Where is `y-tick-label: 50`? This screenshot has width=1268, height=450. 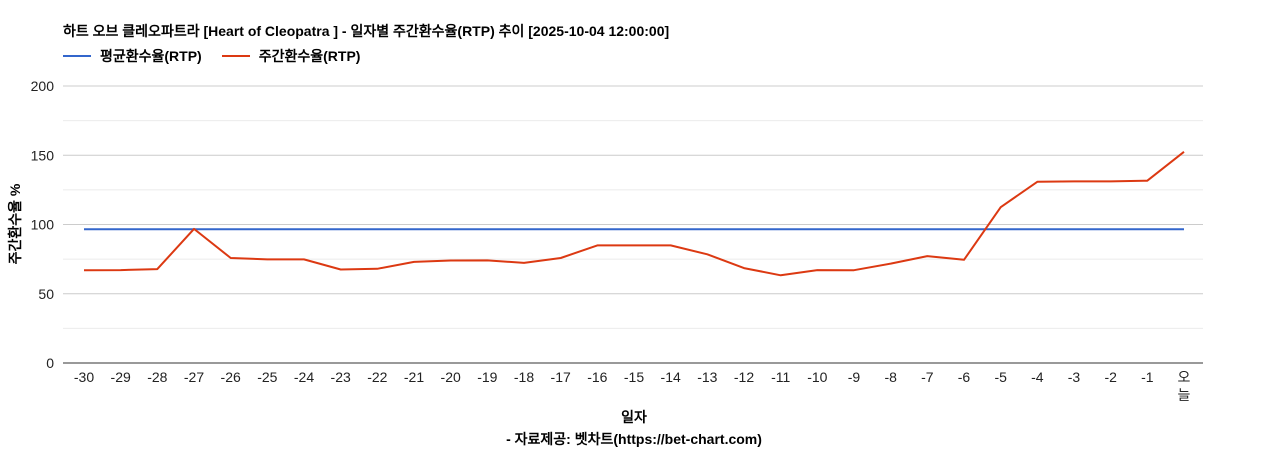
y-tick-label: 50 is located at coordinates (46, 294).